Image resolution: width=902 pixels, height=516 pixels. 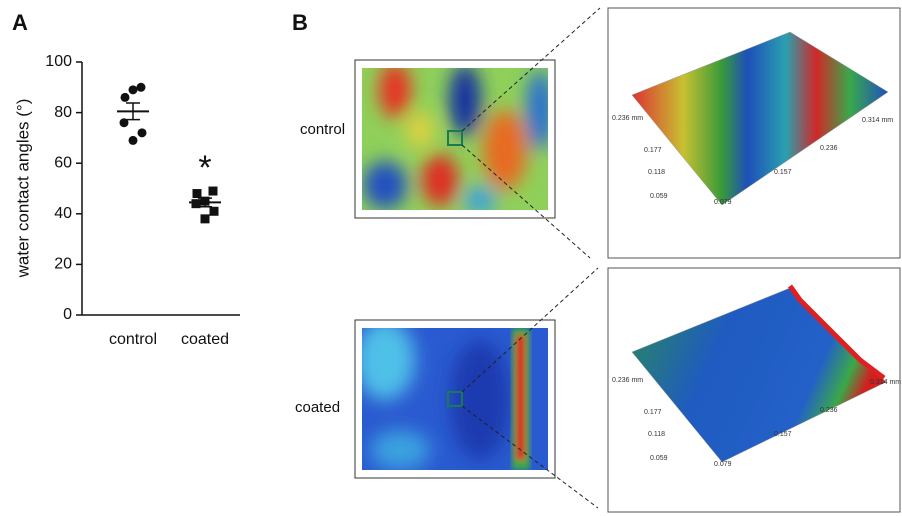 I want to click on surface-ridge, so click(x=836, y=332).